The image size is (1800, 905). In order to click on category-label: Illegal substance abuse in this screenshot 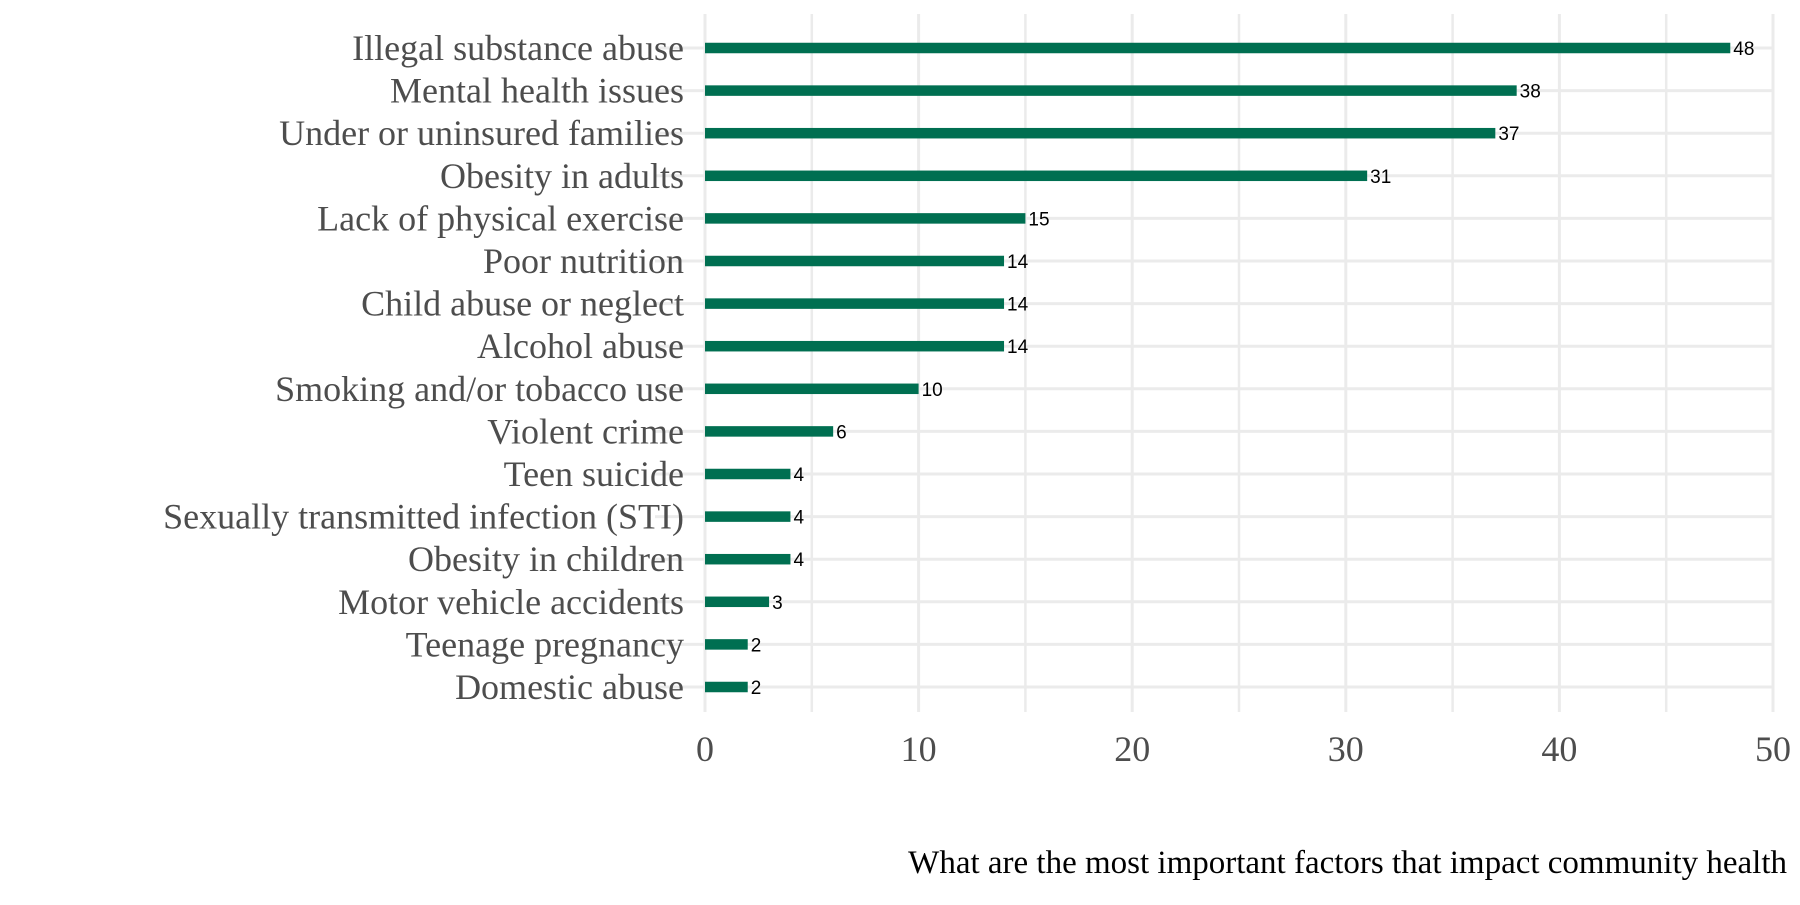, I will do `click(518, 48)`.